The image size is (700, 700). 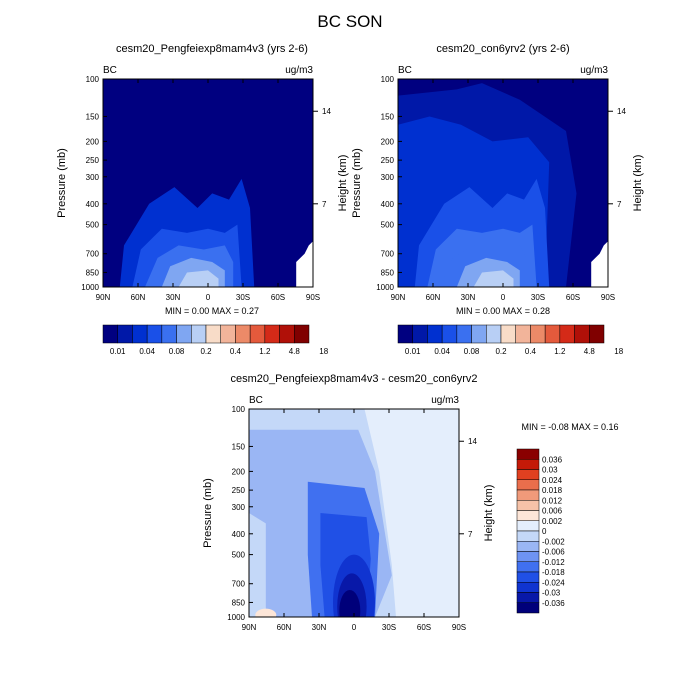 I want to click on panel-title: cesm20_Pengfeiexp8mam4v3 (yrs 2-6), so click(x=212, y=49).